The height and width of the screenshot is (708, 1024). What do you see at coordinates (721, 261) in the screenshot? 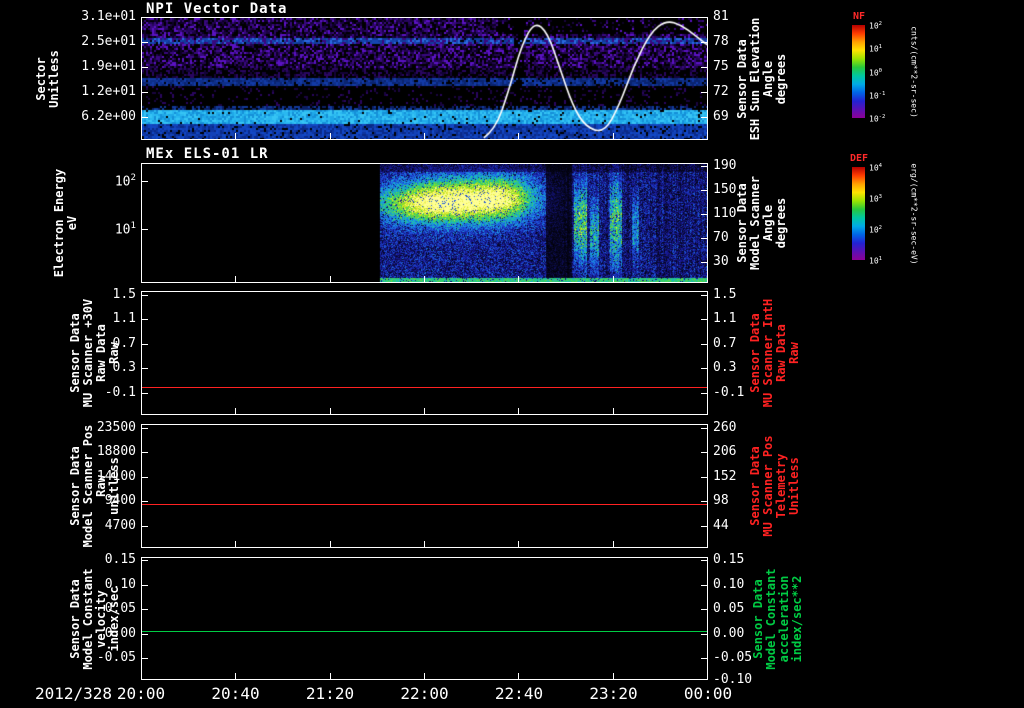
I see `right-y-tick-label: 30` at bounding box center [721, 261].